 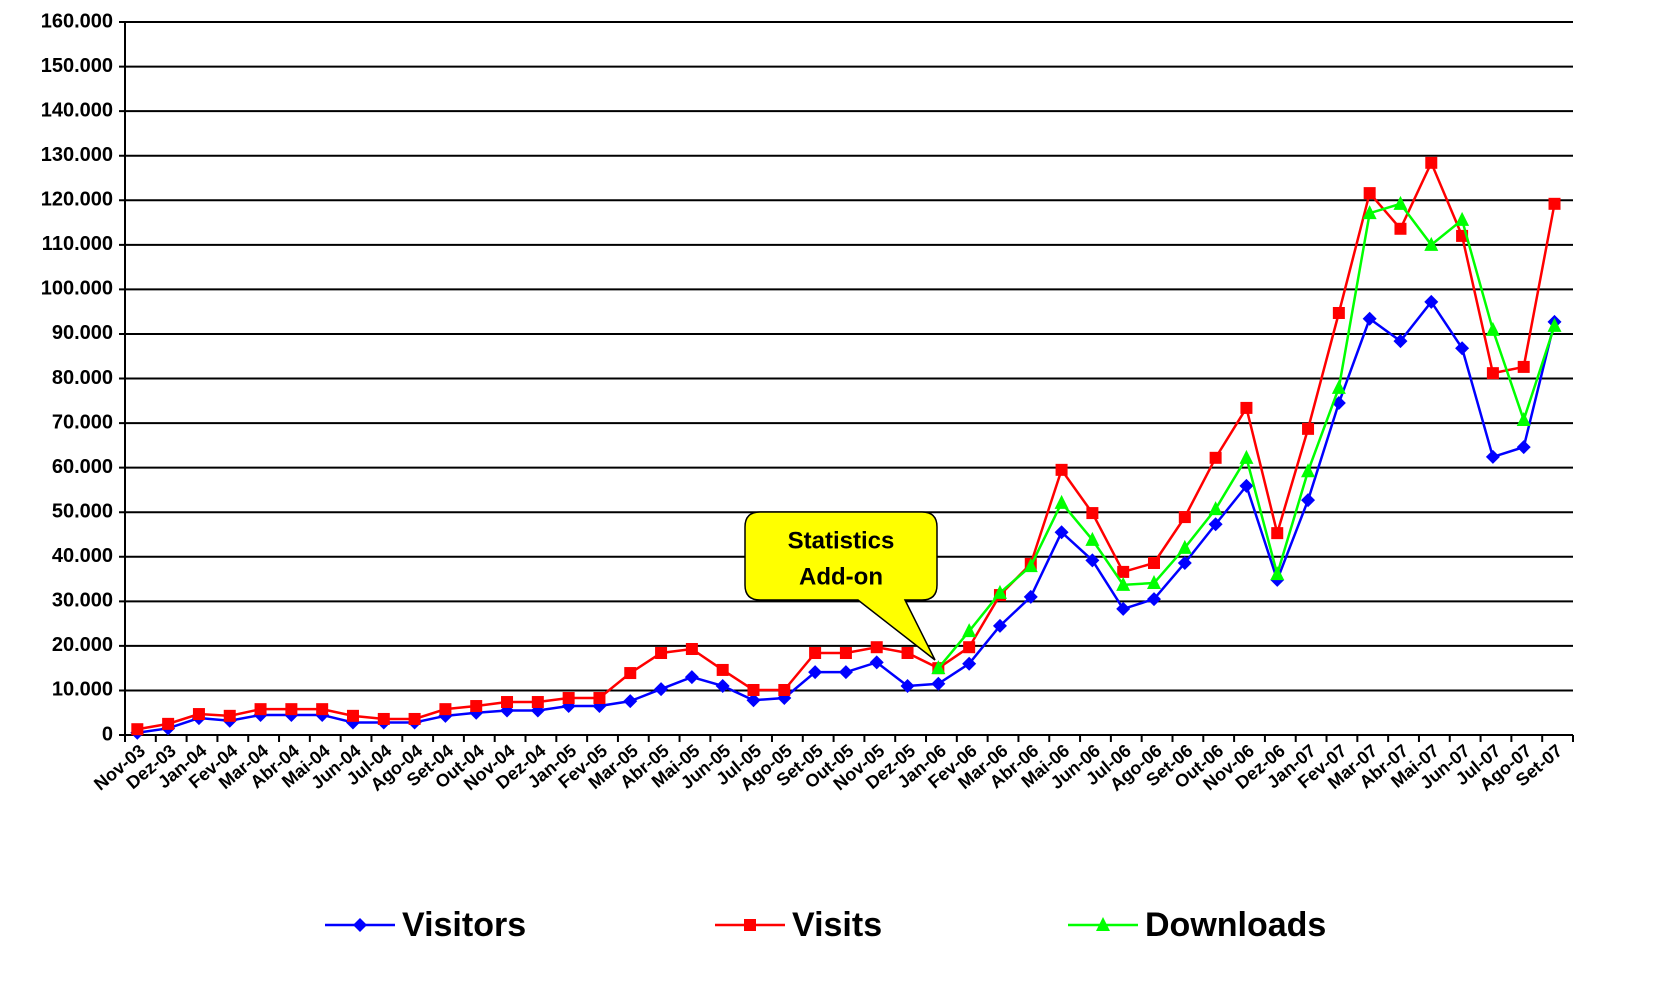 I want to click on annotation-line: Statistics, so click(x=841, y=540).